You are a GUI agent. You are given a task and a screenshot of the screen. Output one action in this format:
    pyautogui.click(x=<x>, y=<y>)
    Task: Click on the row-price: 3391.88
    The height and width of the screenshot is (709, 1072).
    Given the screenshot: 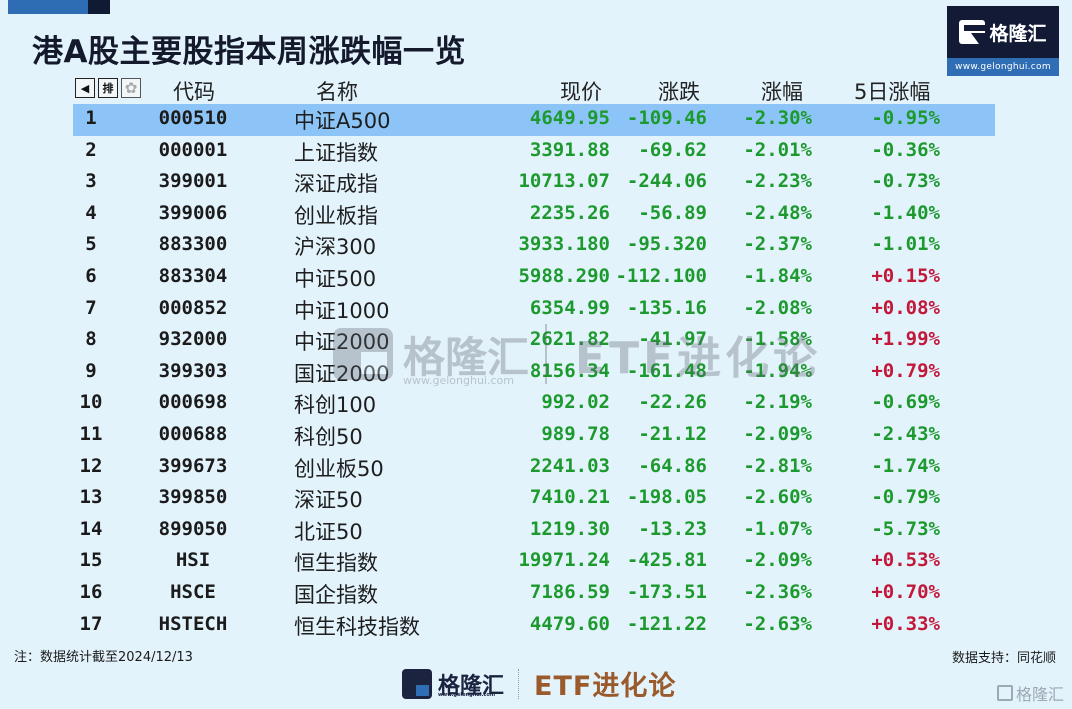 What is the action you would take?
    pyautogui.click(x=569, y=149)
    